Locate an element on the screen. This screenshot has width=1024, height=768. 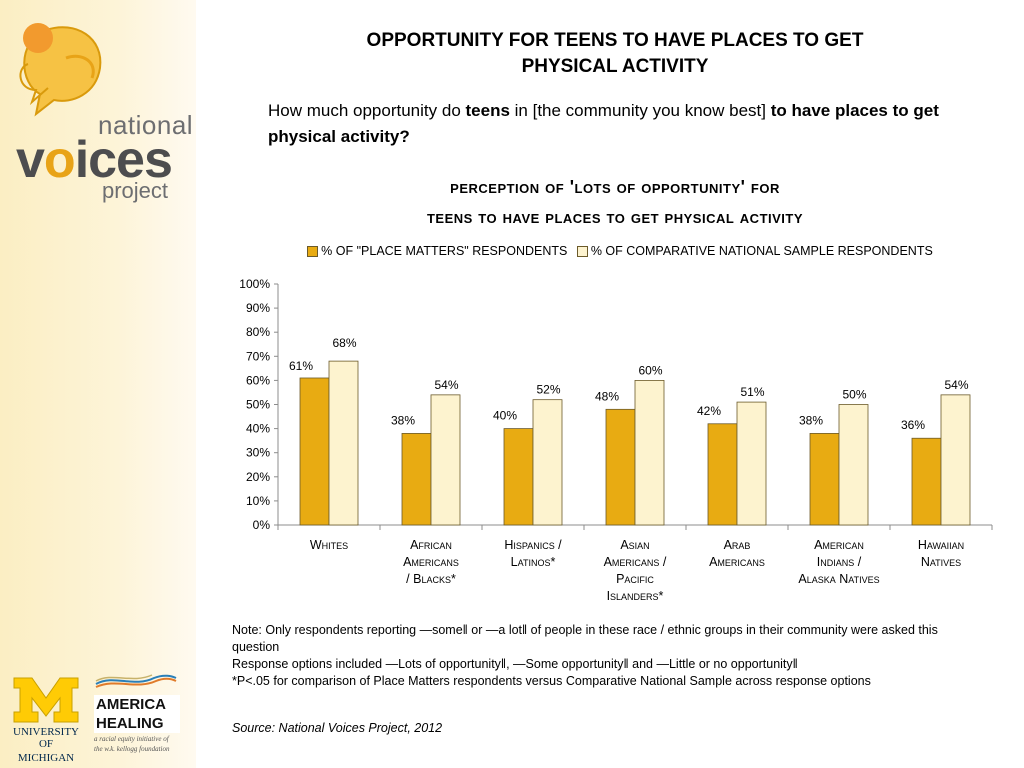
y-tick-label: 60% is located at coordinates (258, 380).